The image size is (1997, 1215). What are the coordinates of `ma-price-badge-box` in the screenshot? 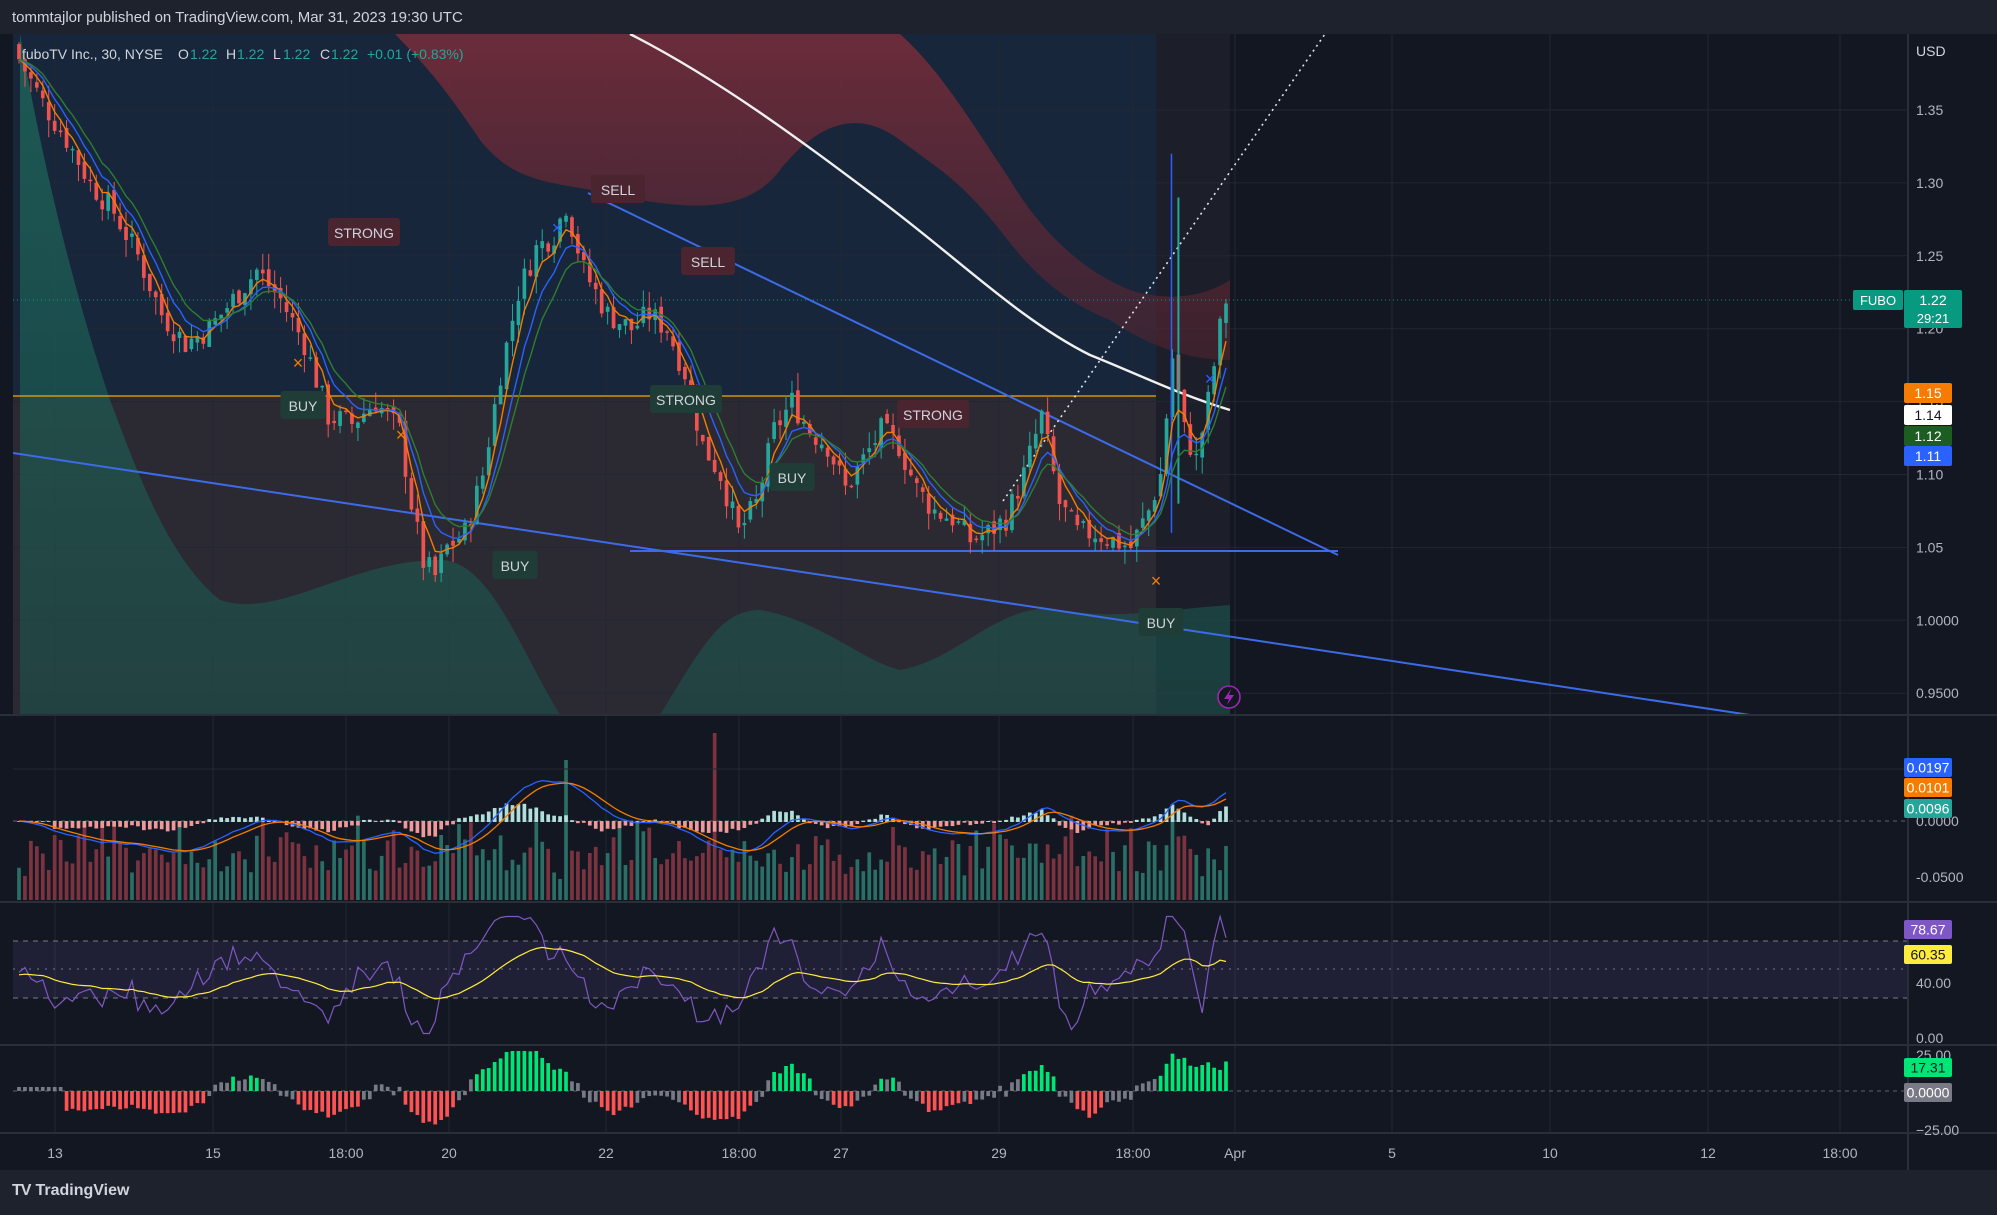 It's located at (1928, 393).